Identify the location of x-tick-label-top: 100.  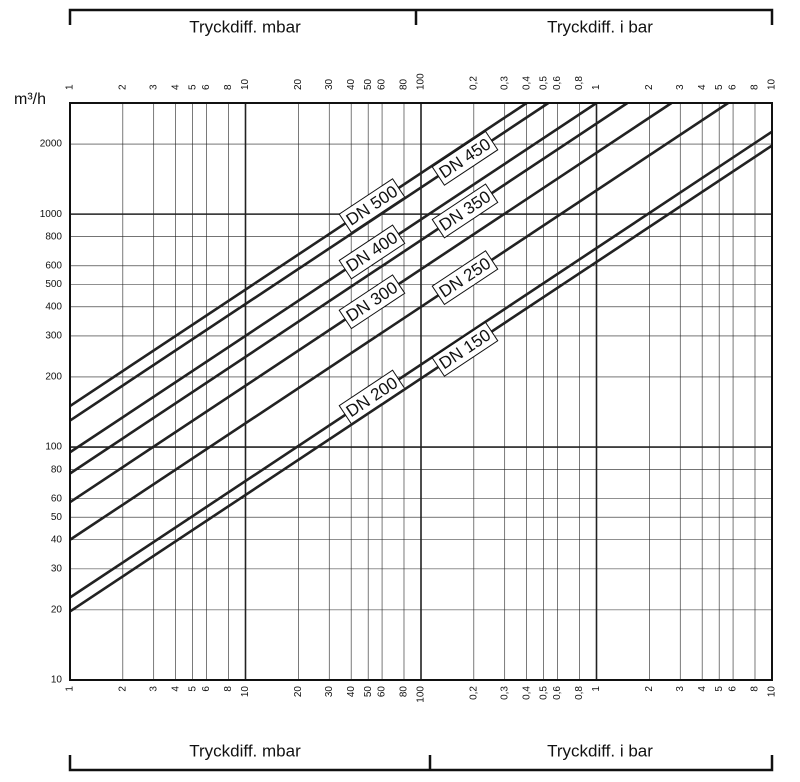
(421, 81).